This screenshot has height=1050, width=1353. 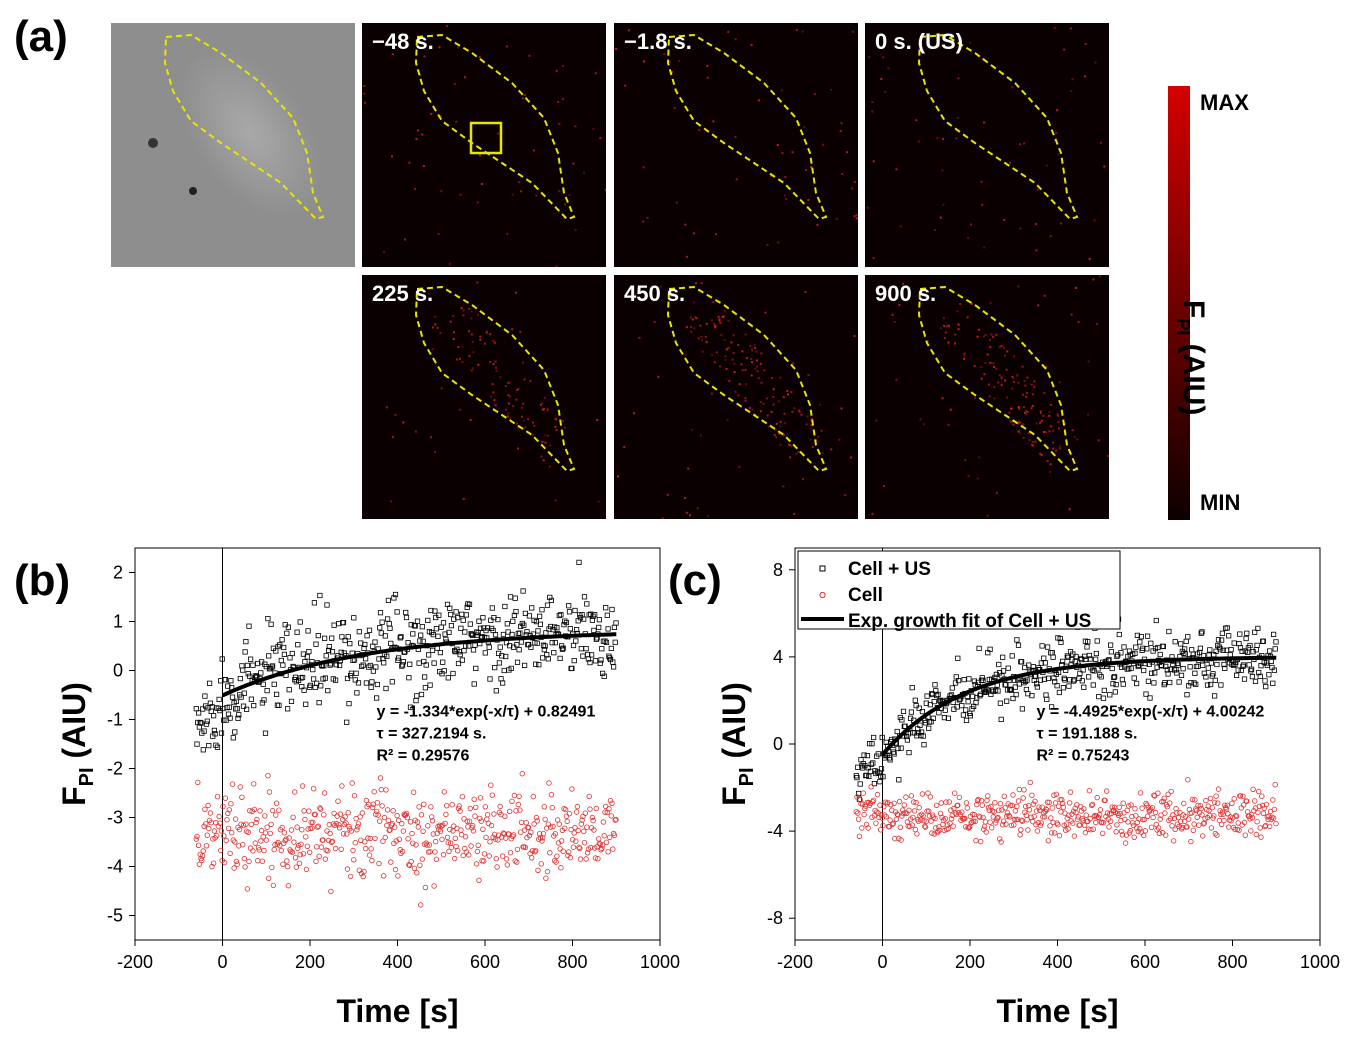 I want to click on y-tick-label: -4, so click(x=115, y=867).